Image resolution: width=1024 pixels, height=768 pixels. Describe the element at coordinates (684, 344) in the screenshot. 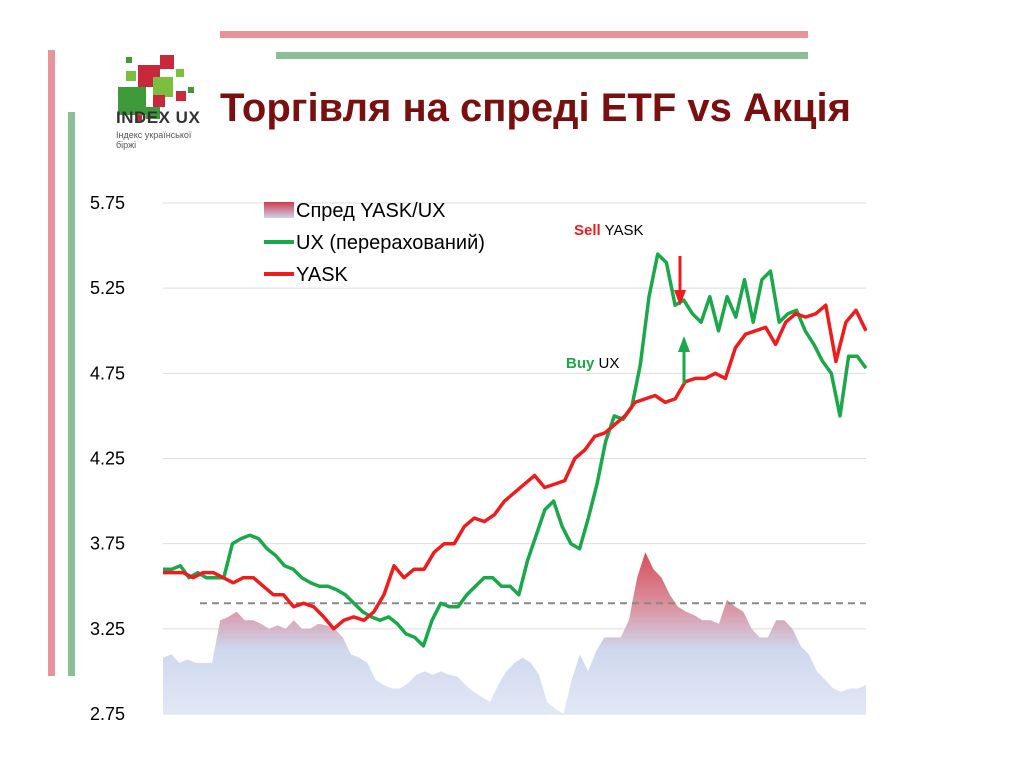

I see `buy-arrow-head` at that location.